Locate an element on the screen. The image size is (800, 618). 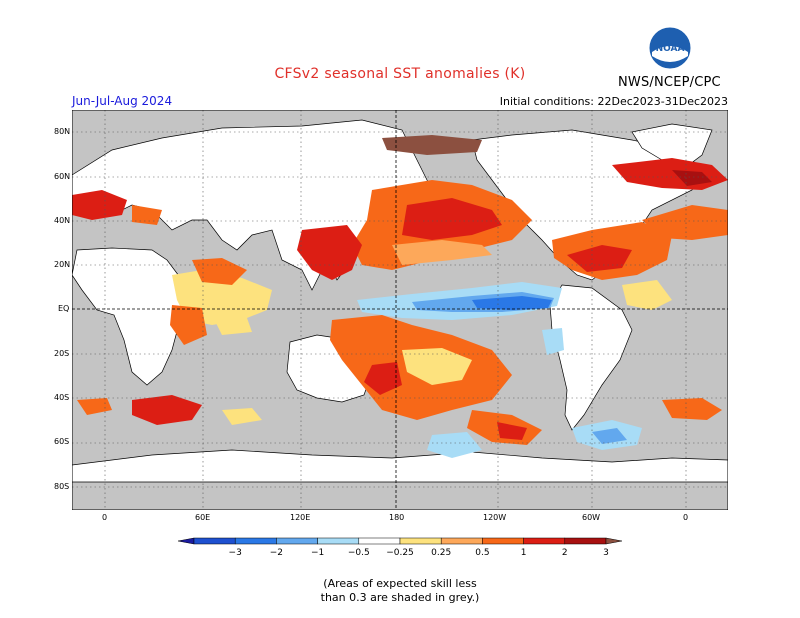
season-label: Jun-Jul-Aug 2024 is located at coordinates (122, 101).